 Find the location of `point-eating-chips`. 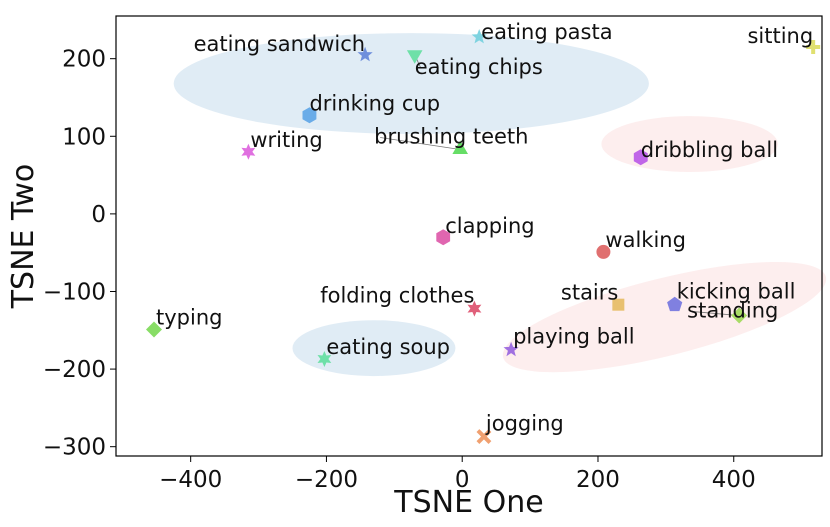

point-eating-chips is located at coordinates (414, 57).